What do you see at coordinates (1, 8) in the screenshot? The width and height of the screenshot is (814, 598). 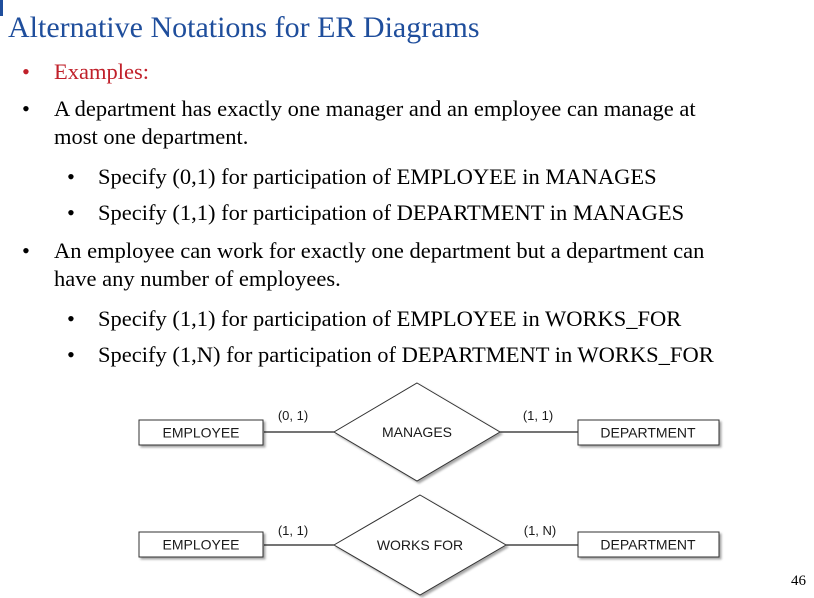 I see `title-accent-mark` at bounding box center [1, 8].